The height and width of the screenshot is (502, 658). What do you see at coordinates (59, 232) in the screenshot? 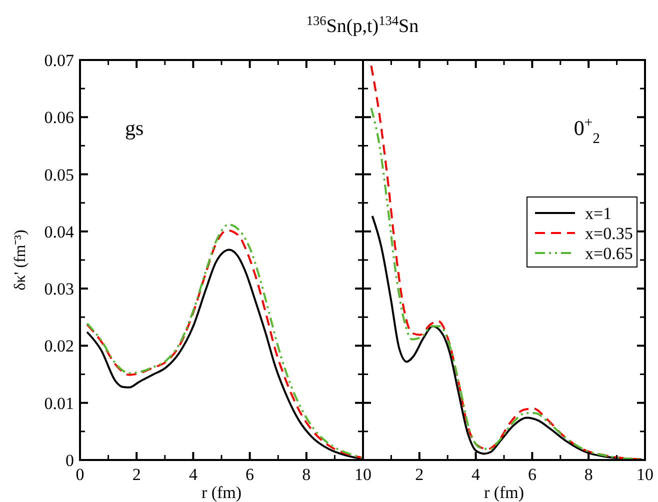
I see `y-tick-label: 0.04` at bounding box center [59, 232].